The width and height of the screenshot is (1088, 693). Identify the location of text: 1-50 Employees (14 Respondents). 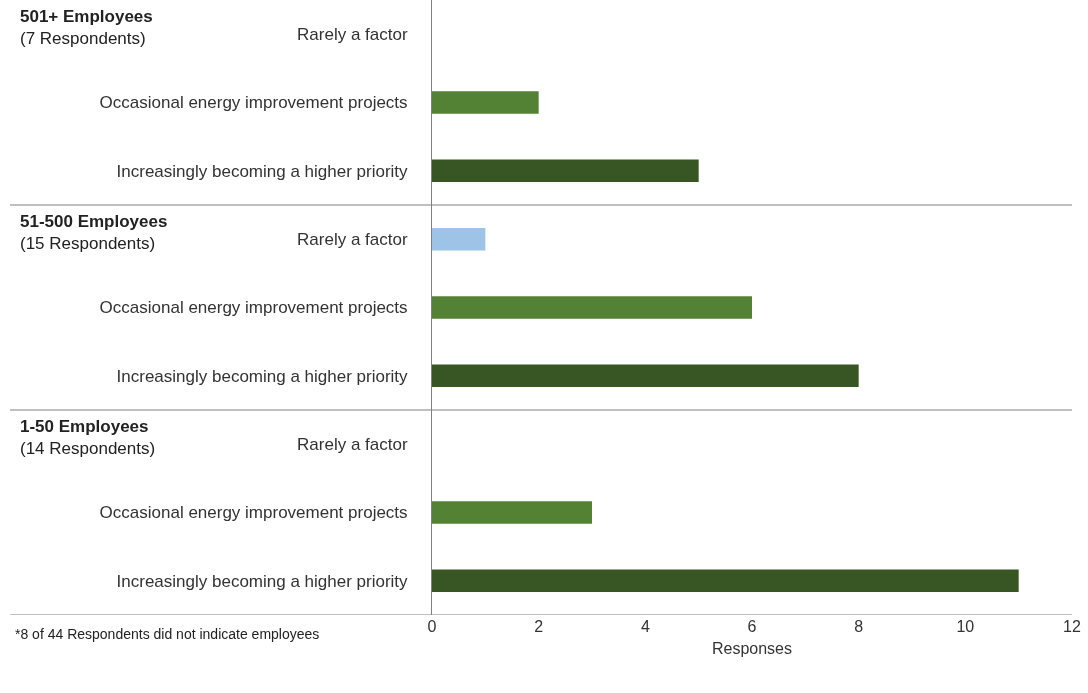
(88, 438).